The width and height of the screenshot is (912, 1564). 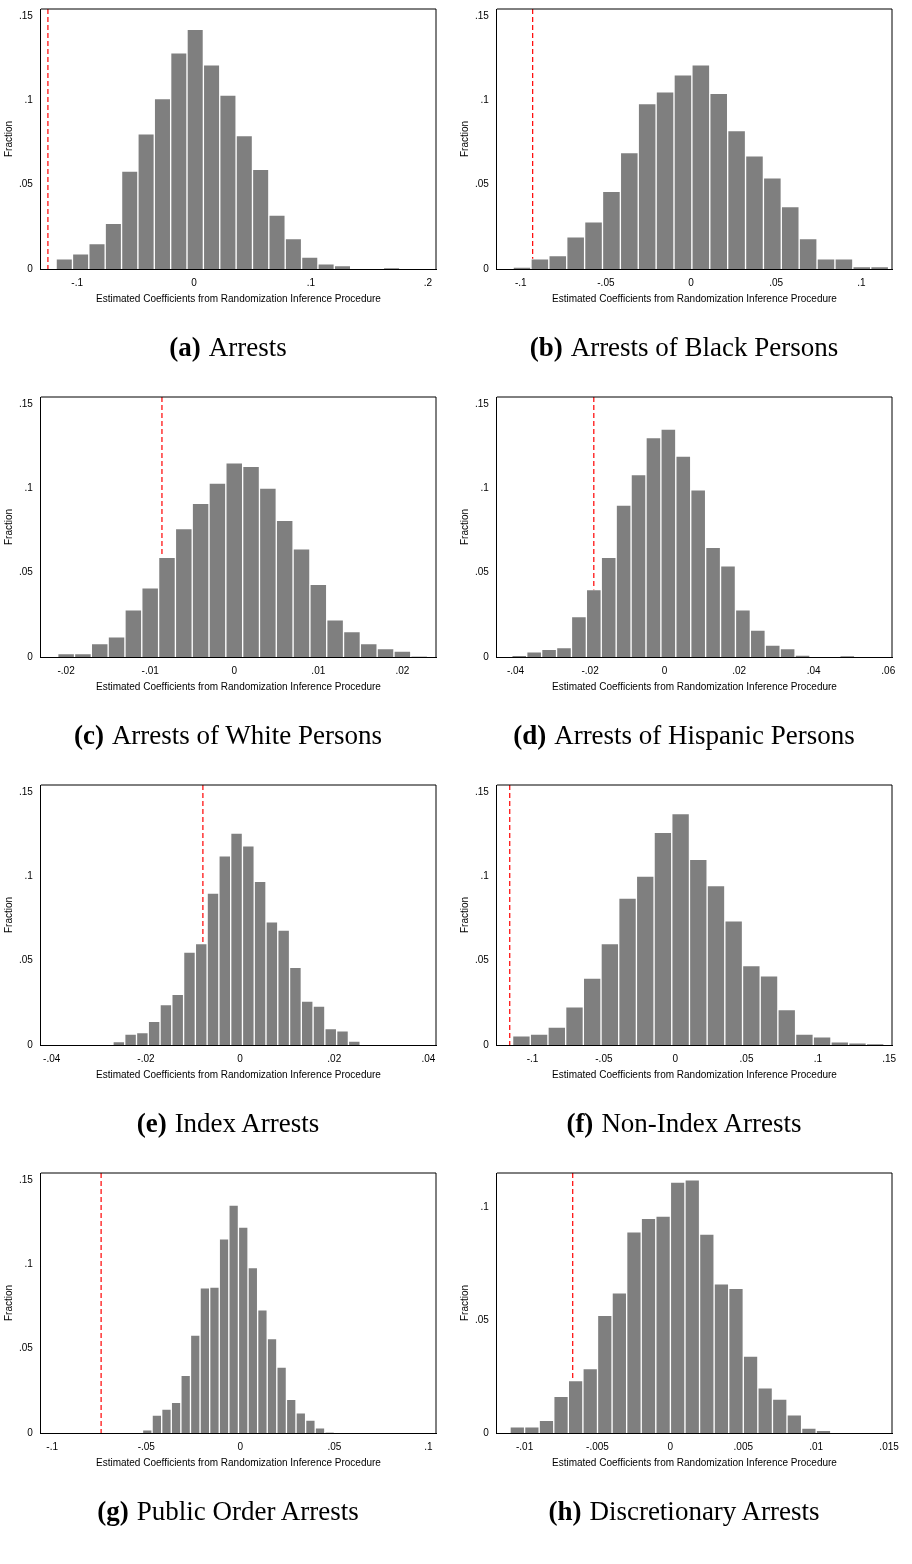 What do you see at coordinates (428, 282) in the screenshot?
I see `x-tick-label: .2` at bounding box center [428, 282].